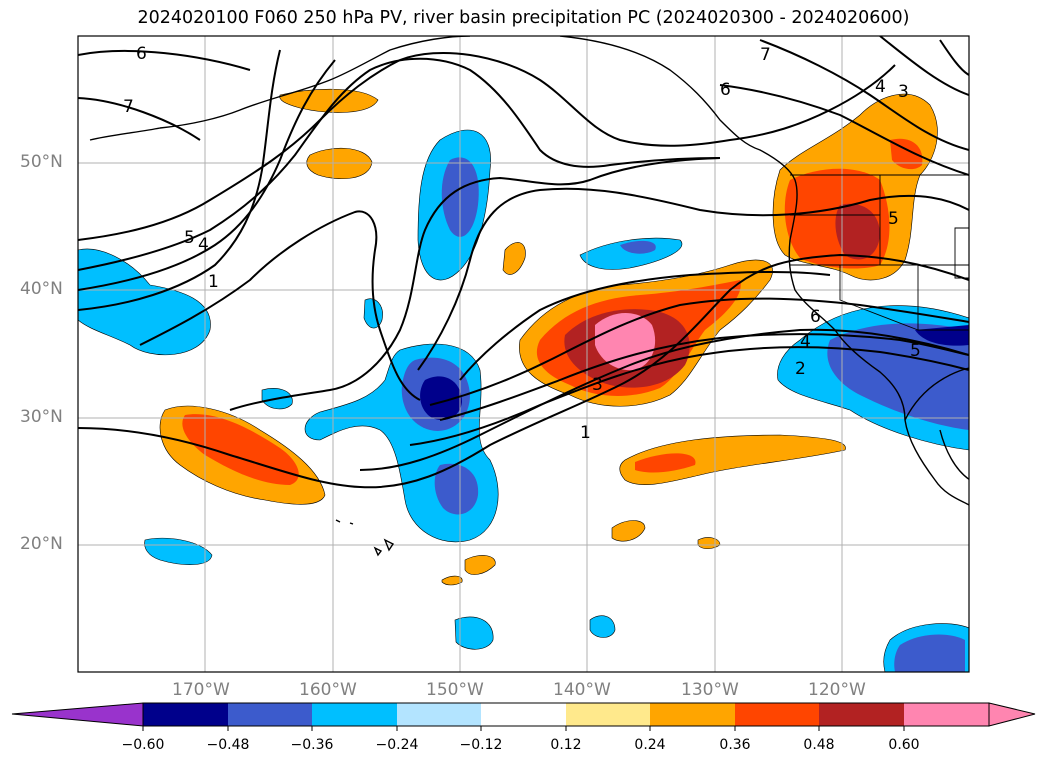 The height and width of the screenshot is (765, 1047). What do you see at coordinates (41, 289) in the screenshot?
I see `lat-label: 40°N` at bounding box center [41, 289].